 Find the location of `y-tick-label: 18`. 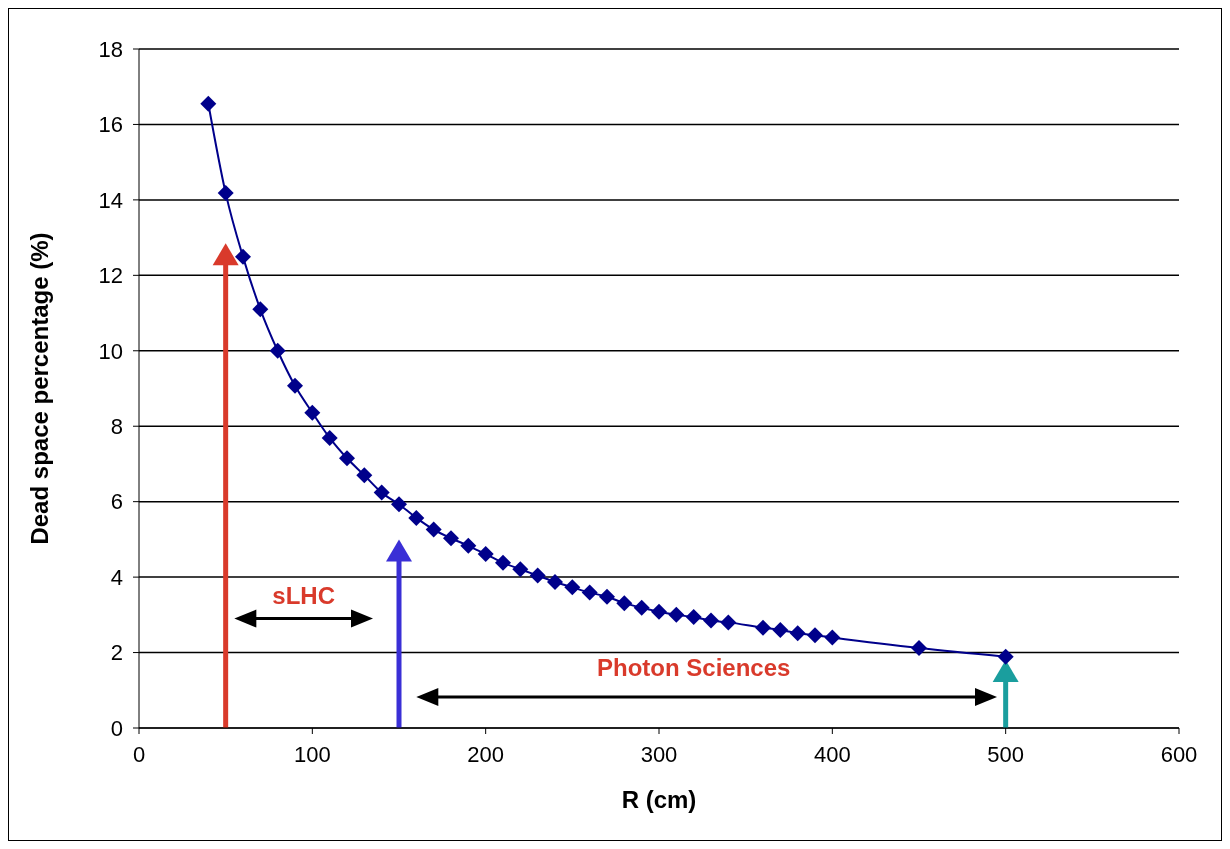

y-tick-label: 18 is located at coordinates (110, 49).